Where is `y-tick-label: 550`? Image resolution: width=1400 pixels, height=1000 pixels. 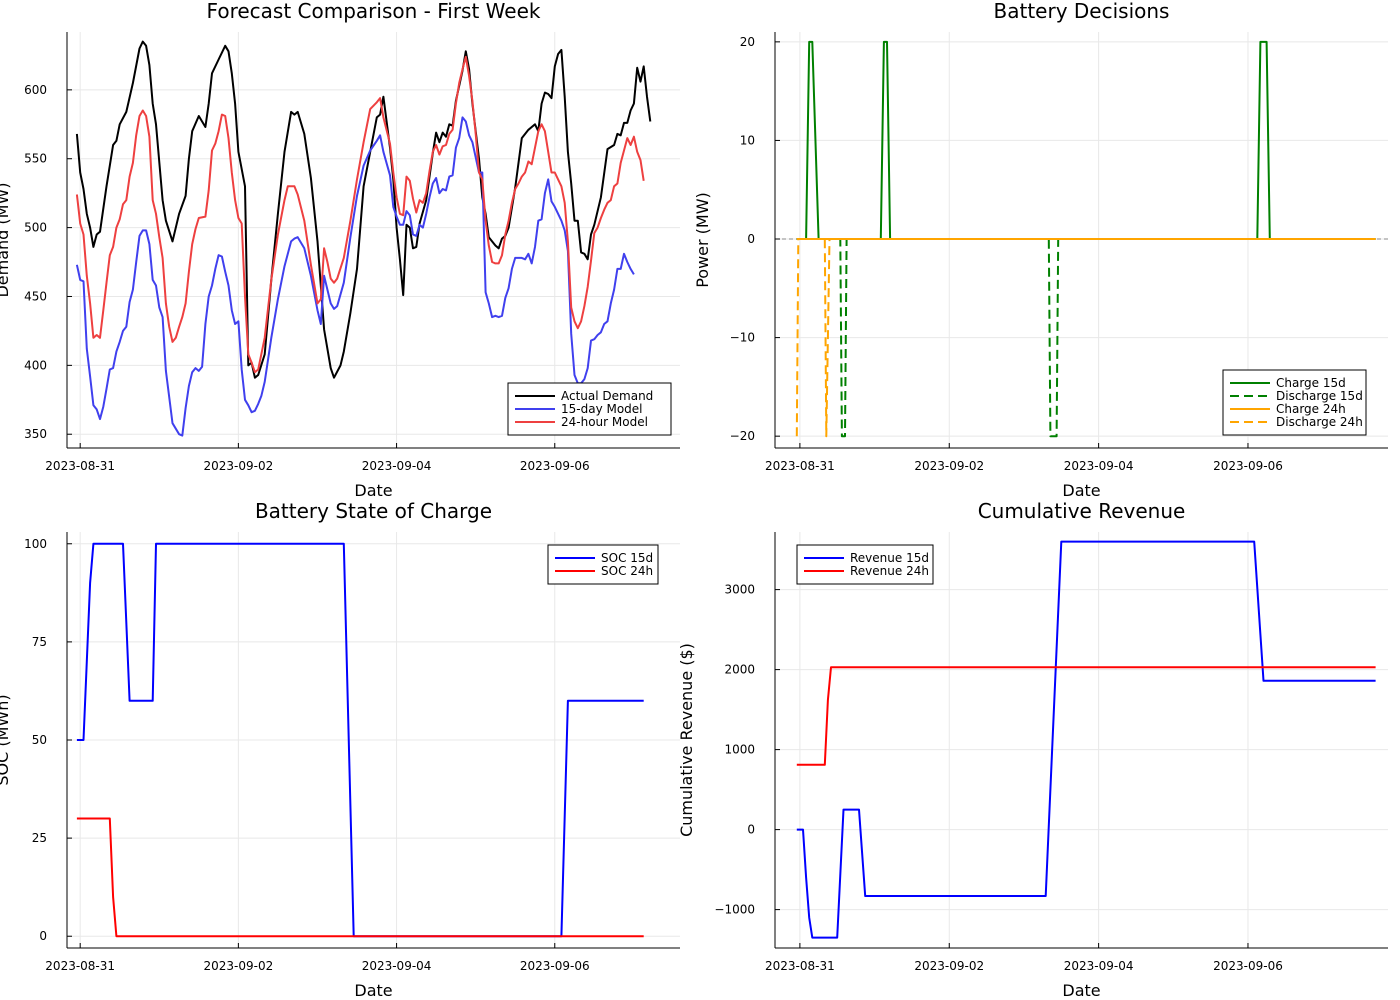 y-tick-label: 550 is located at coordinates (35, 159).